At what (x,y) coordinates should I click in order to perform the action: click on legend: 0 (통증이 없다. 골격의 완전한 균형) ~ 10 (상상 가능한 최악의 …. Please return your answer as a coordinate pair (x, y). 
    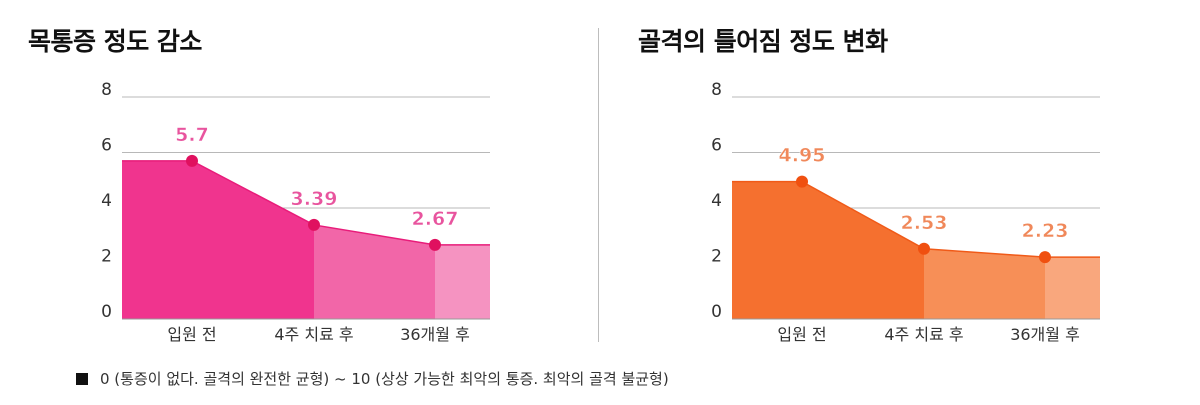
    Looking at the image, I should click on (372, 378).